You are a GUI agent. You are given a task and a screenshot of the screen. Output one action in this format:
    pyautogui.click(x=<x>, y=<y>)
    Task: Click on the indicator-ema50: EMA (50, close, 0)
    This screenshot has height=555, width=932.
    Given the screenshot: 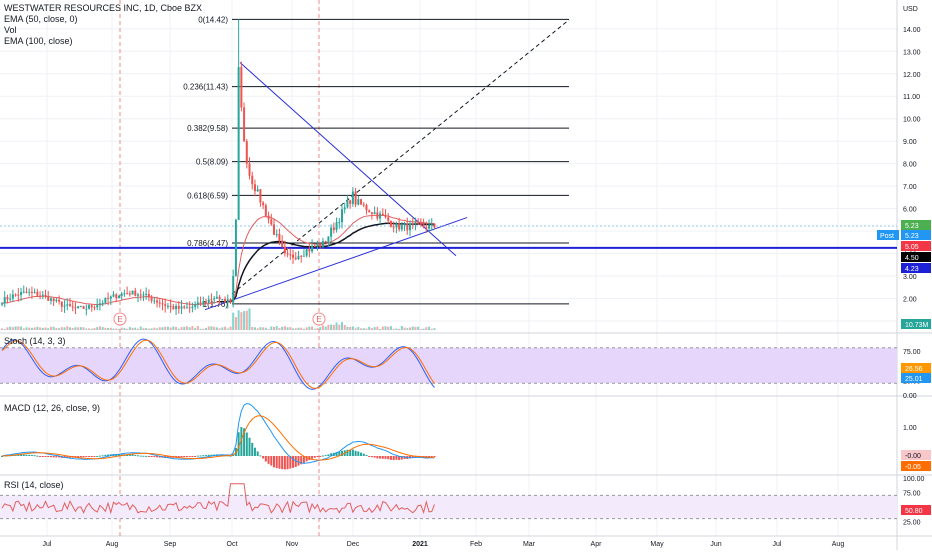 What is the action you would take?
    pyautogui.click(x=41, y=19)
    